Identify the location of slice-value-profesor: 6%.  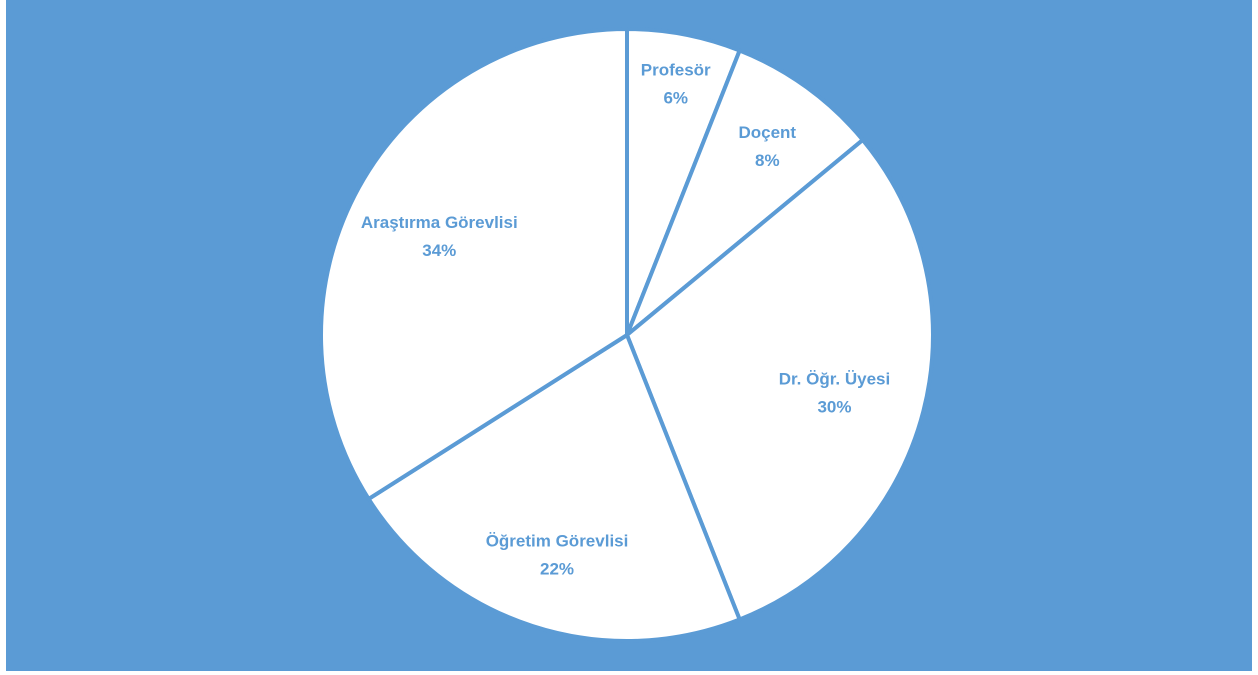
(675, 98).